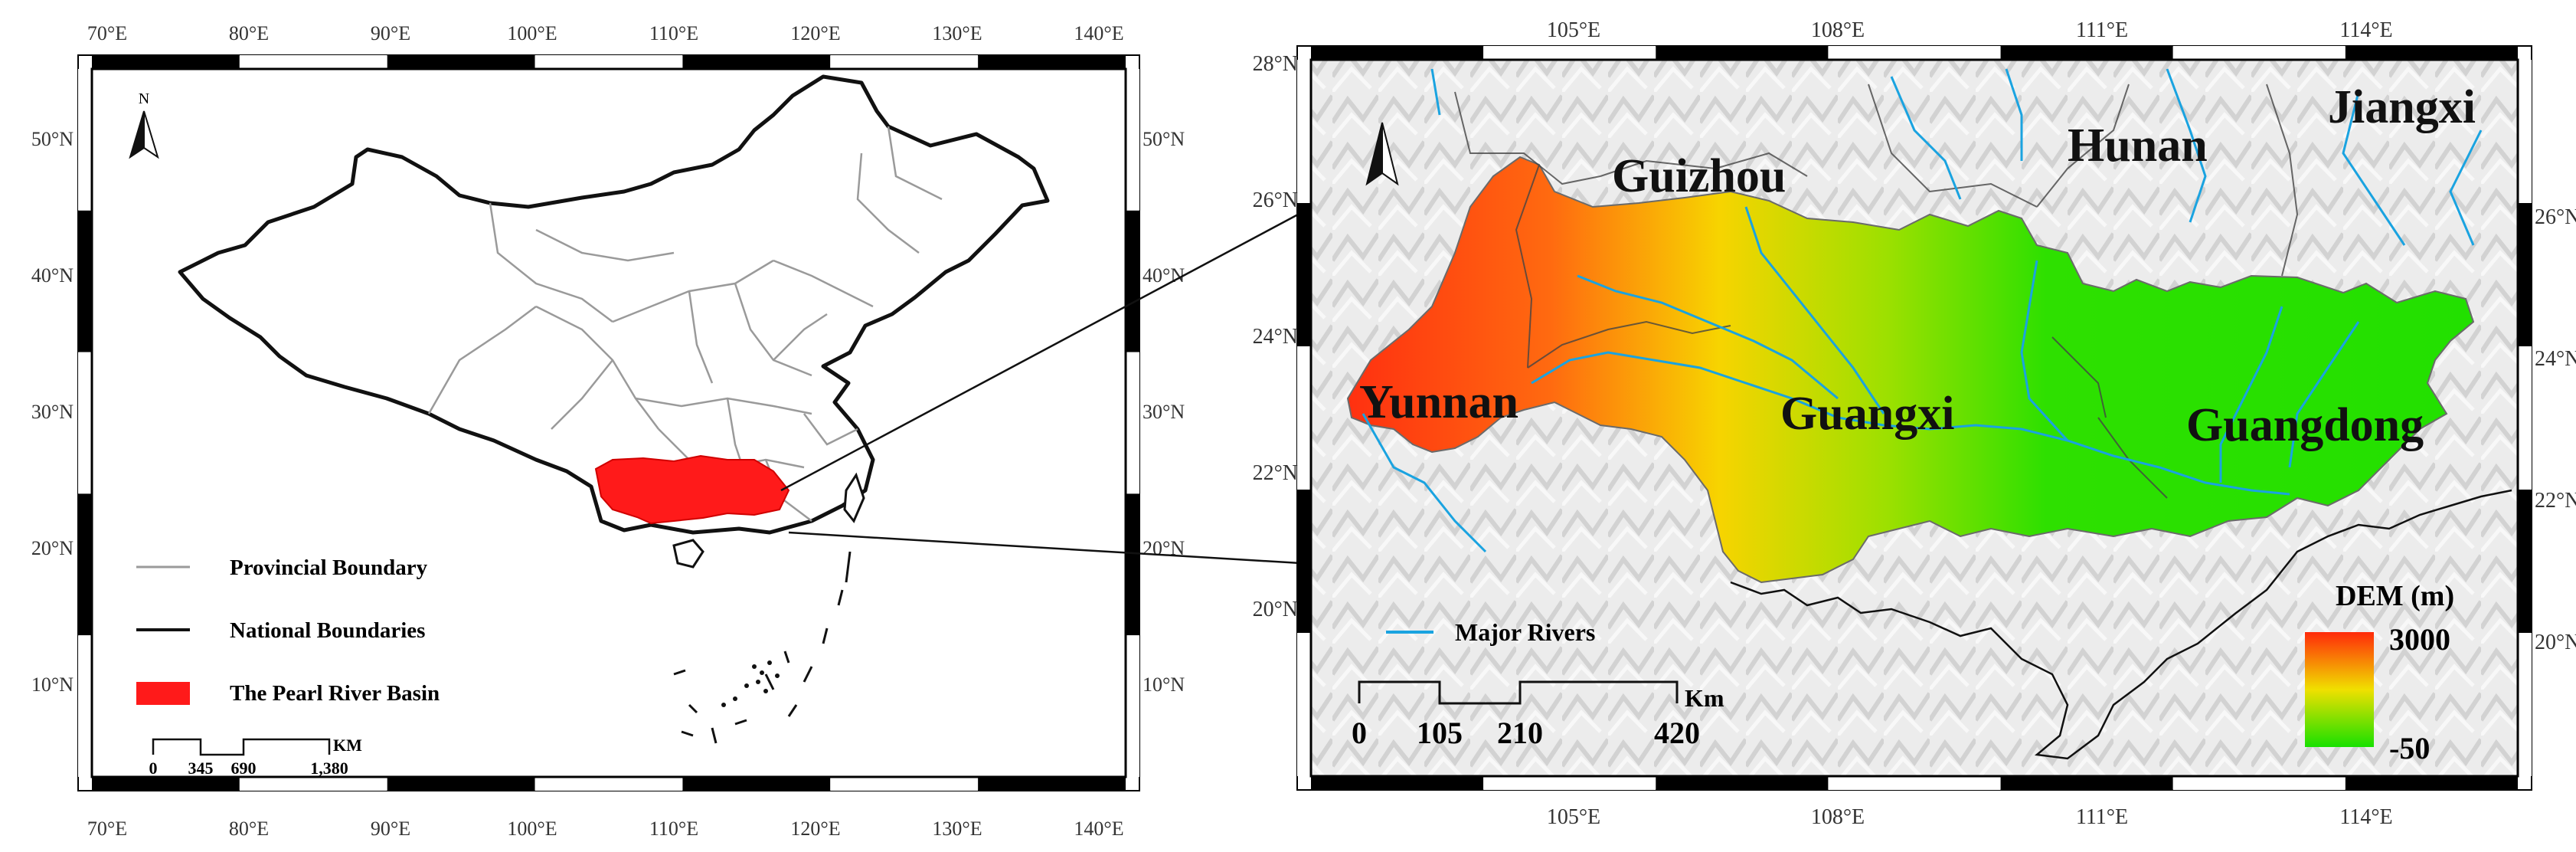 The width and height of the screenshot is (2576, 852). Describe the element at coordinates (2555, 217) in the screenshot. I see `right-map-right-lat-label-0: 26°N` at that location.